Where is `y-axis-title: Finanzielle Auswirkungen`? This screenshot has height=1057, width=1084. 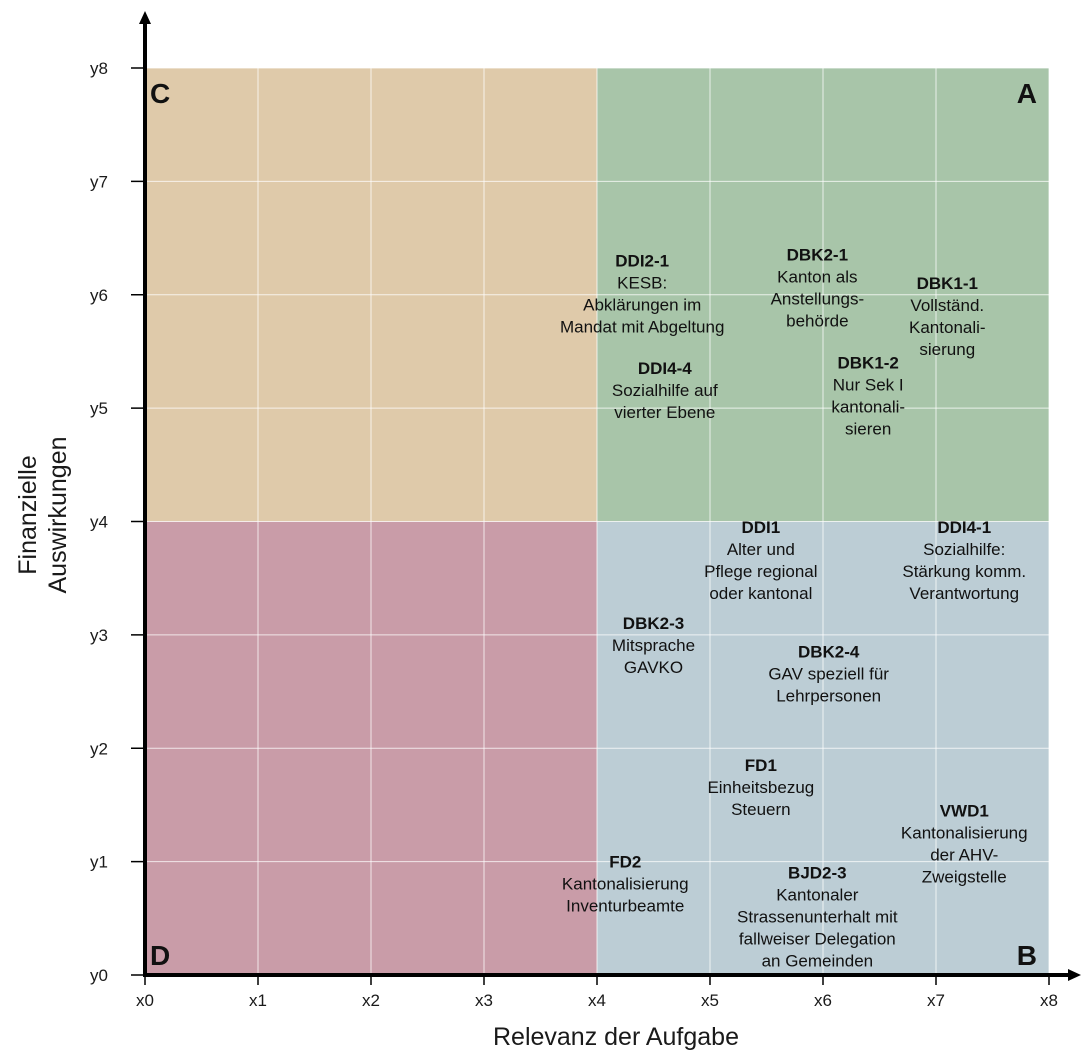
y-axis-title: Finanzielle Auswirkungen is located at coordinates (43, 514).